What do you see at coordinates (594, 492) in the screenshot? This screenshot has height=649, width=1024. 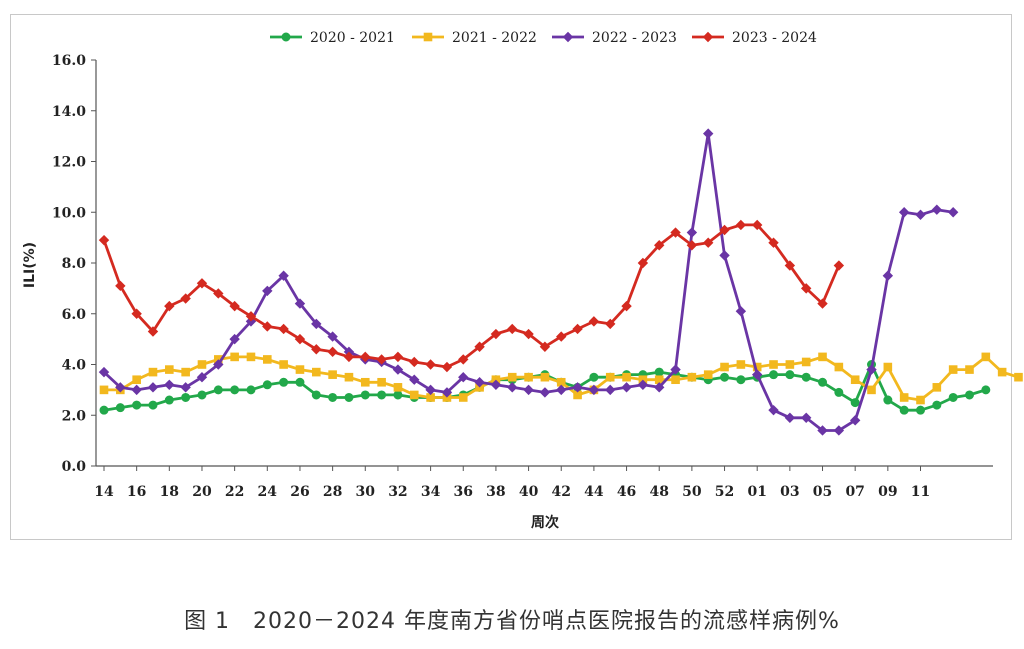 I see `x-tick-label: 44` at bounding box center [594, 492].